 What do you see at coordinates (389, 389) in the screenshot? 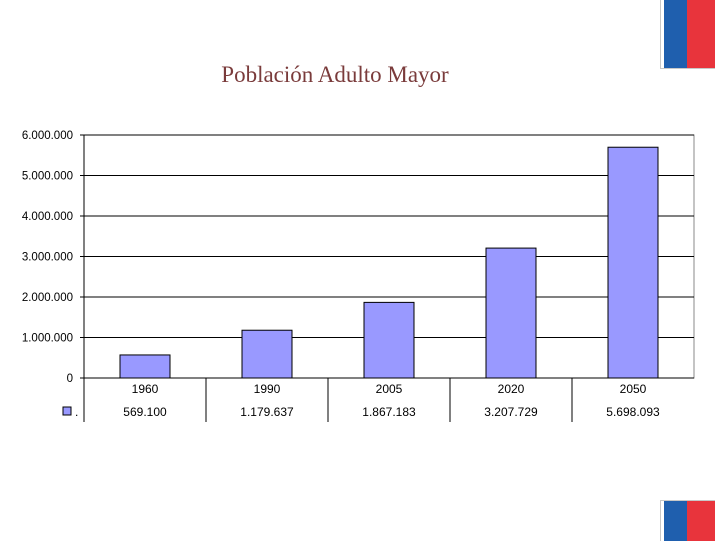
I see `x-category-label: 2005` at bounding box center [389, 389].